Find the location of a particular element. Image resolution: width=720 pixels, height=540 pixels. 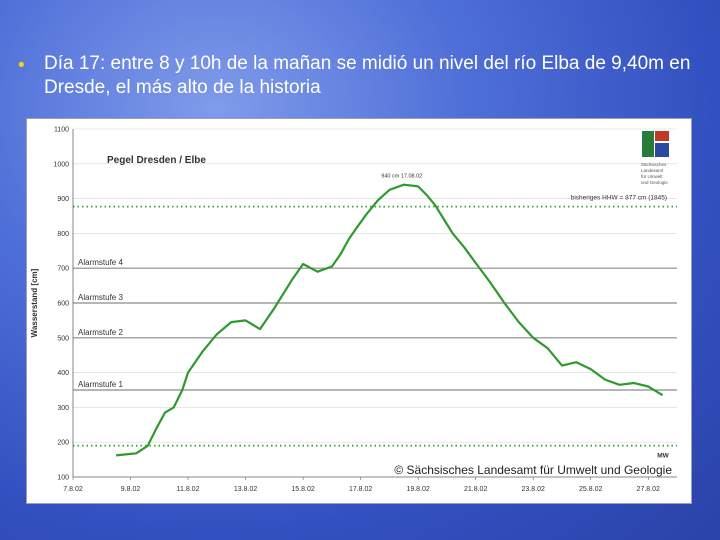

y-tick-label: 500 is located at coordinates (63, 338).